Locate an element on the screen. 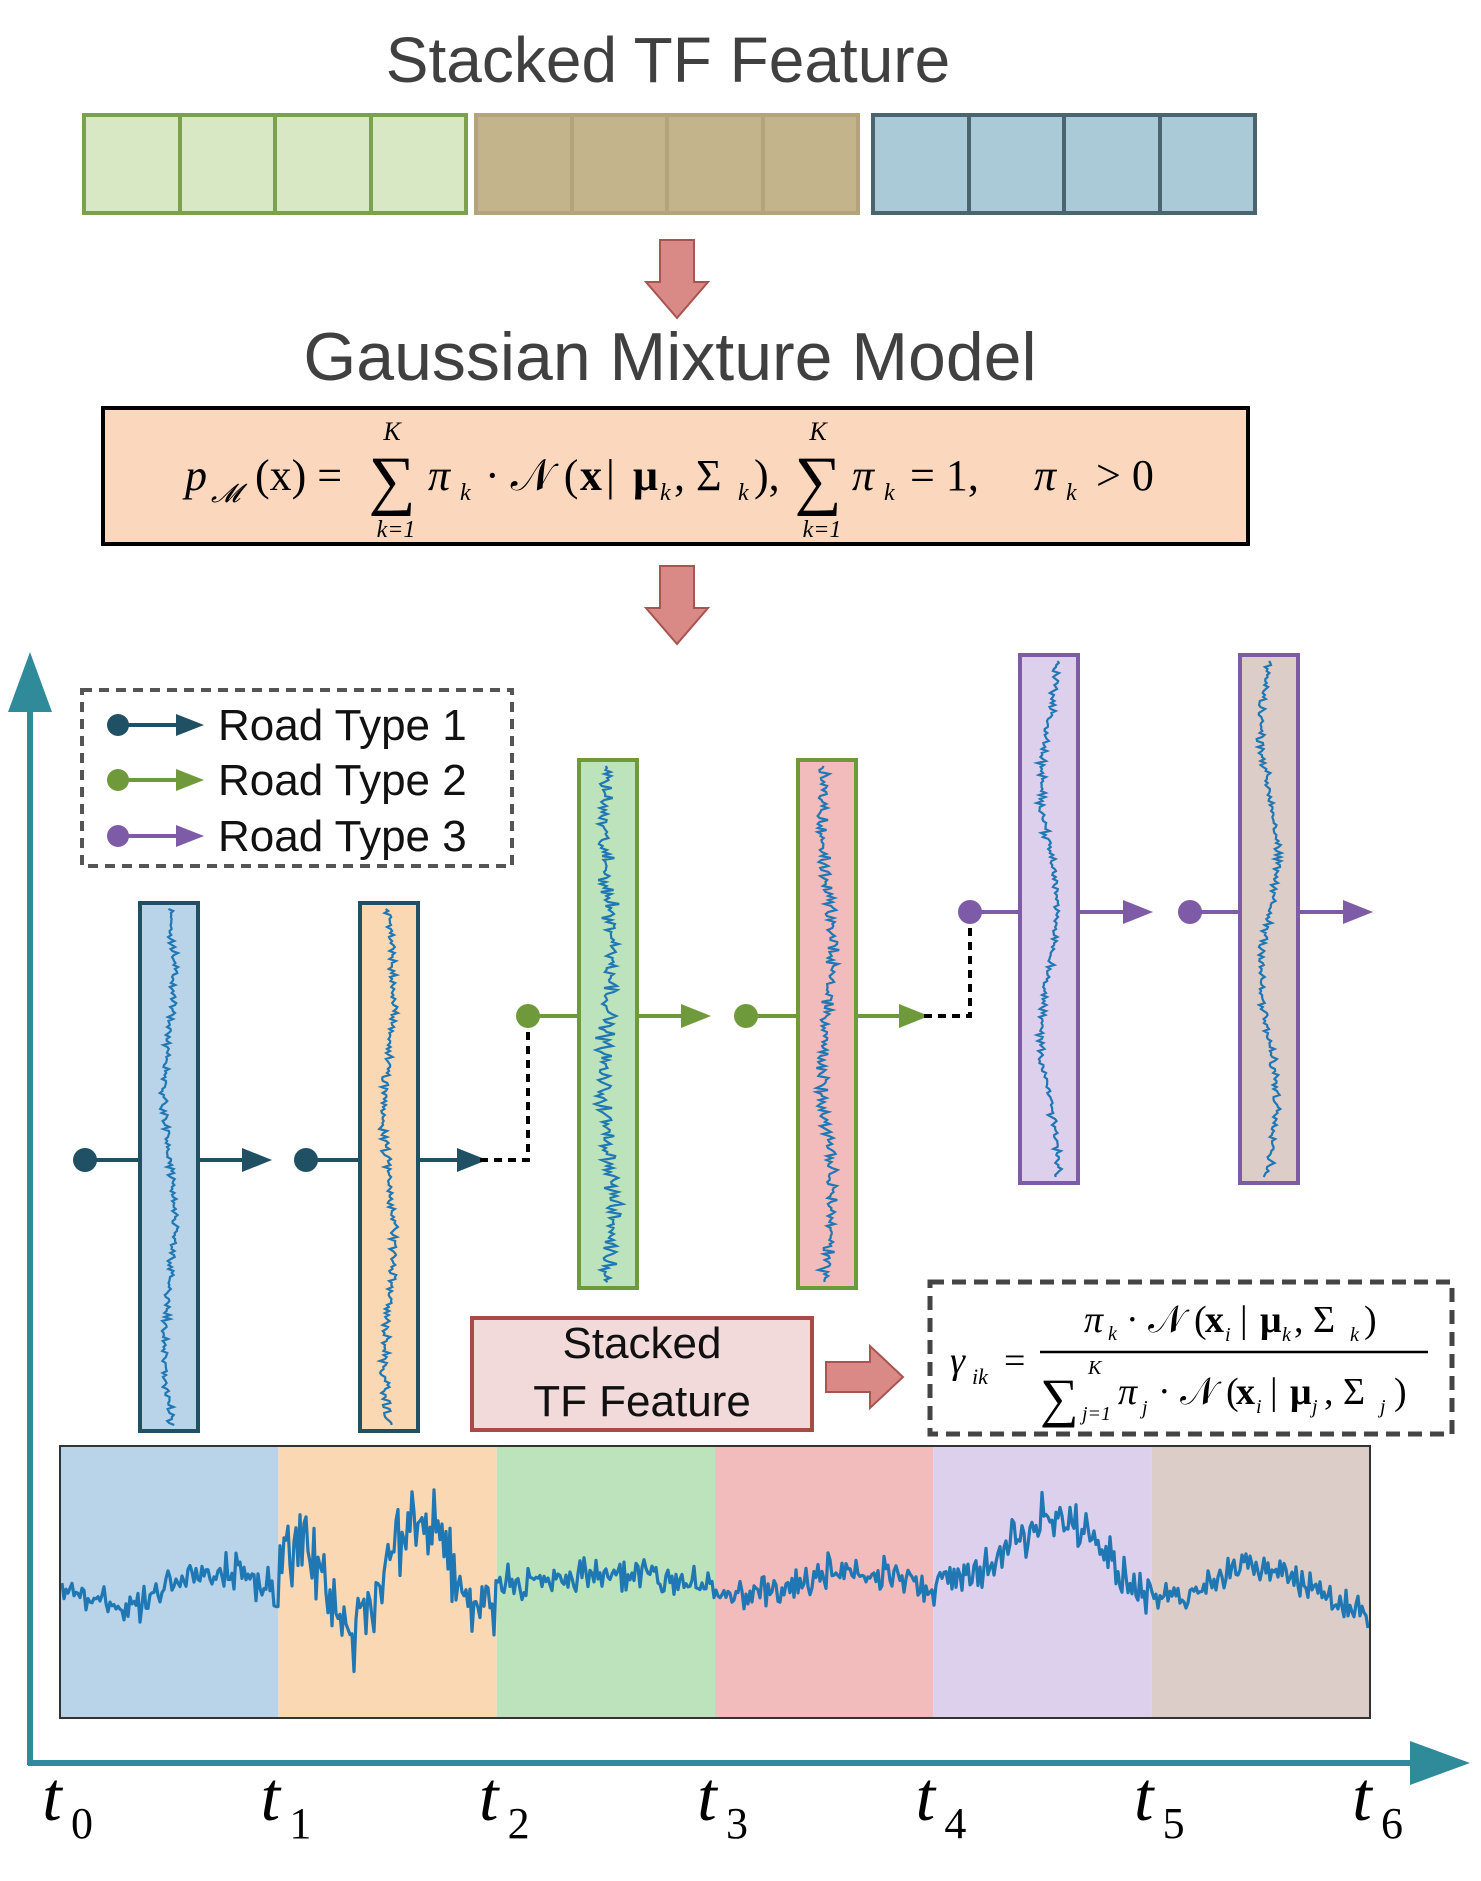  time-label-t5: t is located at coordinates (1144, 1797).